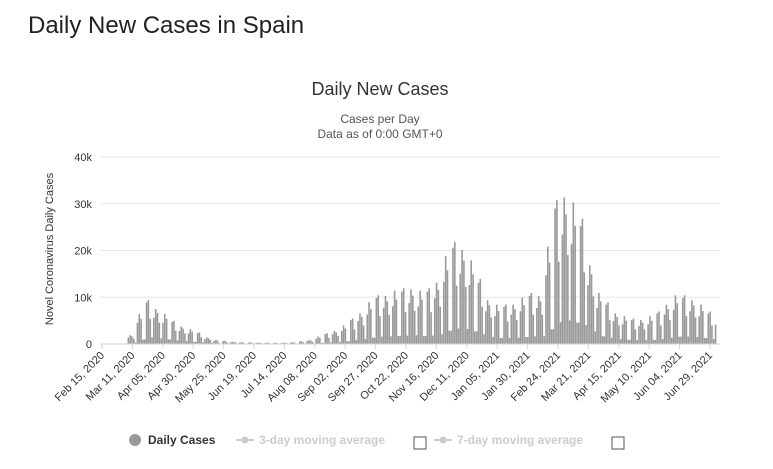 This screenshot has height=469, width=773. I want to click on checkbox-3-day-average, so click(420, 443).